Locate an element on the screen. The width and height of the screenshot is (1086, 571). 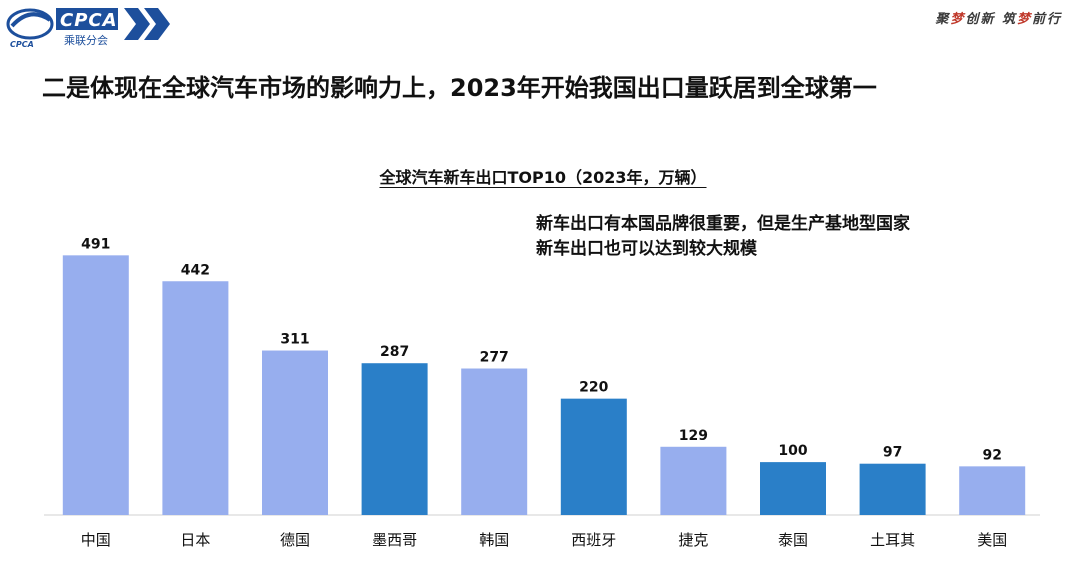
slogan-part-3: 创新 筑 is located at coordinates (991, 19).